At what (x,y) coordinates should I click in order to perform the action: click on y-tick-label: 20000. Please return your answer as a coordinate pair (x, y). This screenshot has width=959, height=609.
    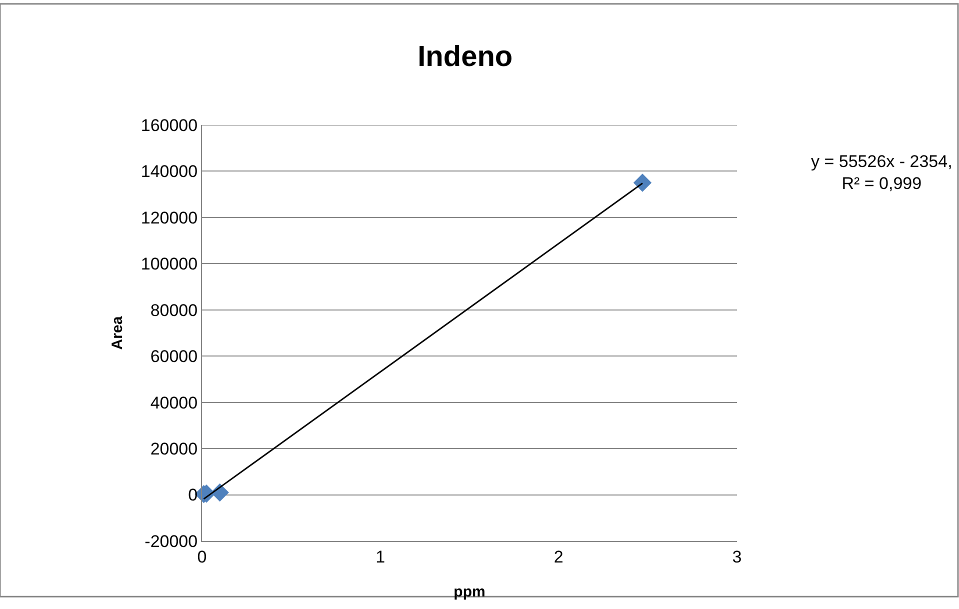
    Looking at the image, I should click on (174, 449).